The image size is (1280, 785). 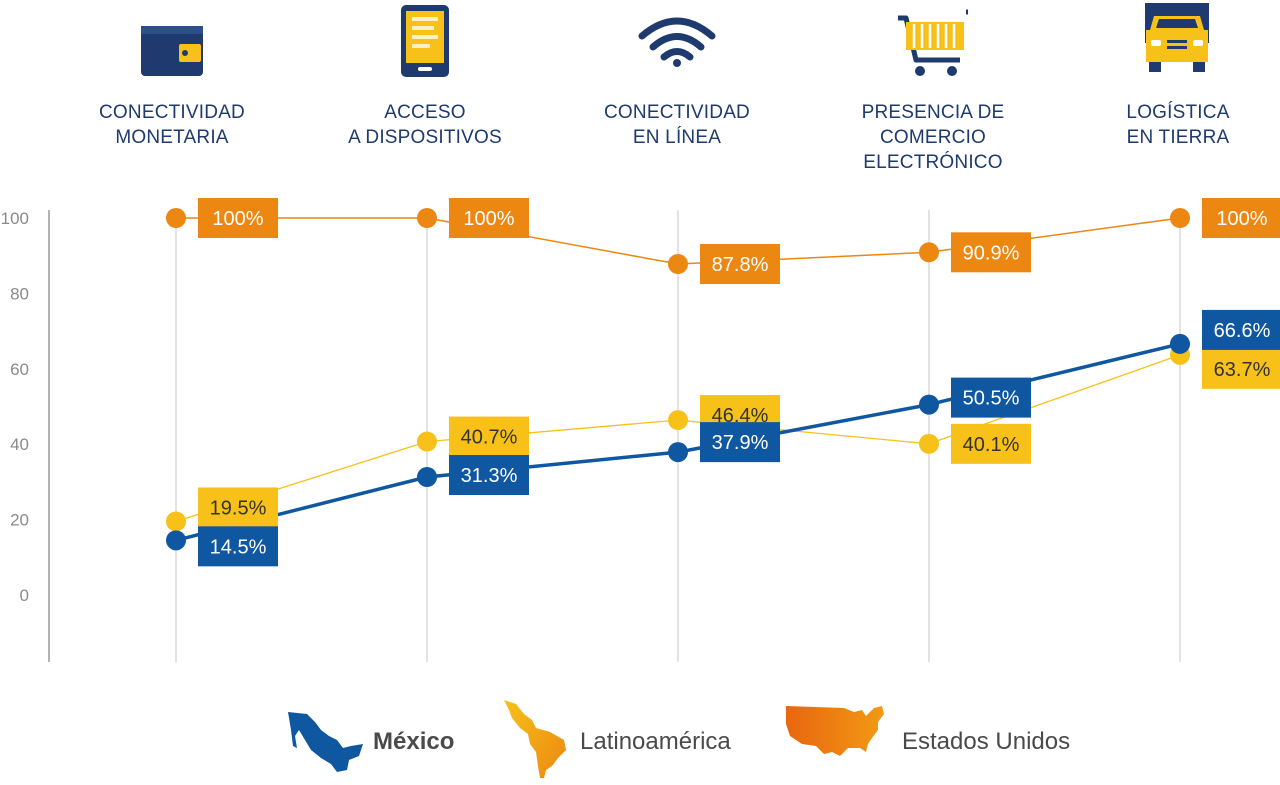 I want to click on legend-item-latam: Latinoamérica, so click(x=616, y=740).